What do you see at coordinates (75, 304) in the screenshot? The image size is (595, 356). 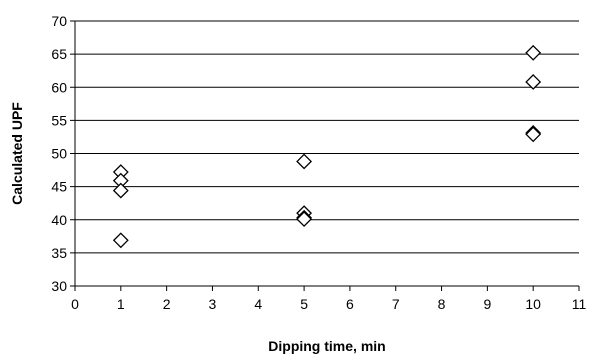 I see `x-tick-label-0: 0` at bounding box center [75, 304].